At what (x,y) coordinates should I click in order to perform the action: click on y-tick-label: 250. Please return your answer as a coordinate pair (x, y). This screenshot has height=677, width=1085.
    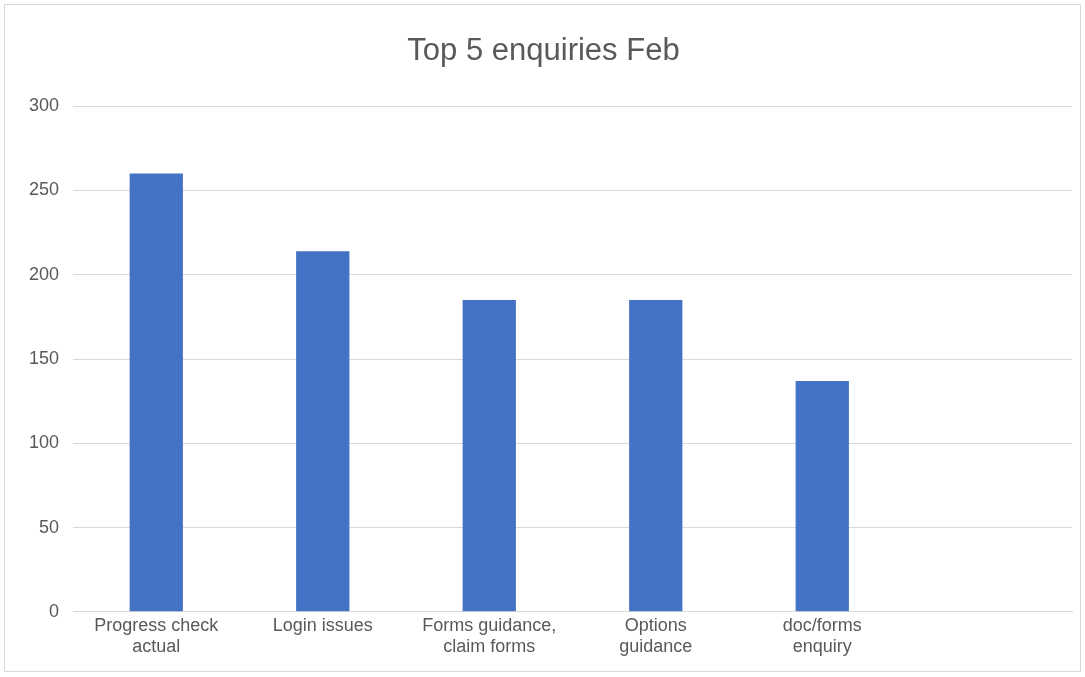
    Looking at the image, I should click on (44, 189).